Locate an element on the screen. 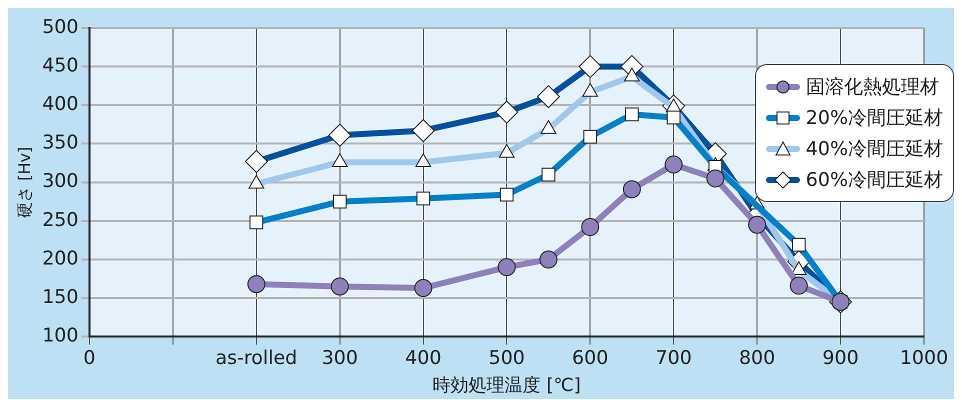 The height and width of the screenshot is (407, 962). x-tick-label: as-rolled is located at coordinates (257, 357).